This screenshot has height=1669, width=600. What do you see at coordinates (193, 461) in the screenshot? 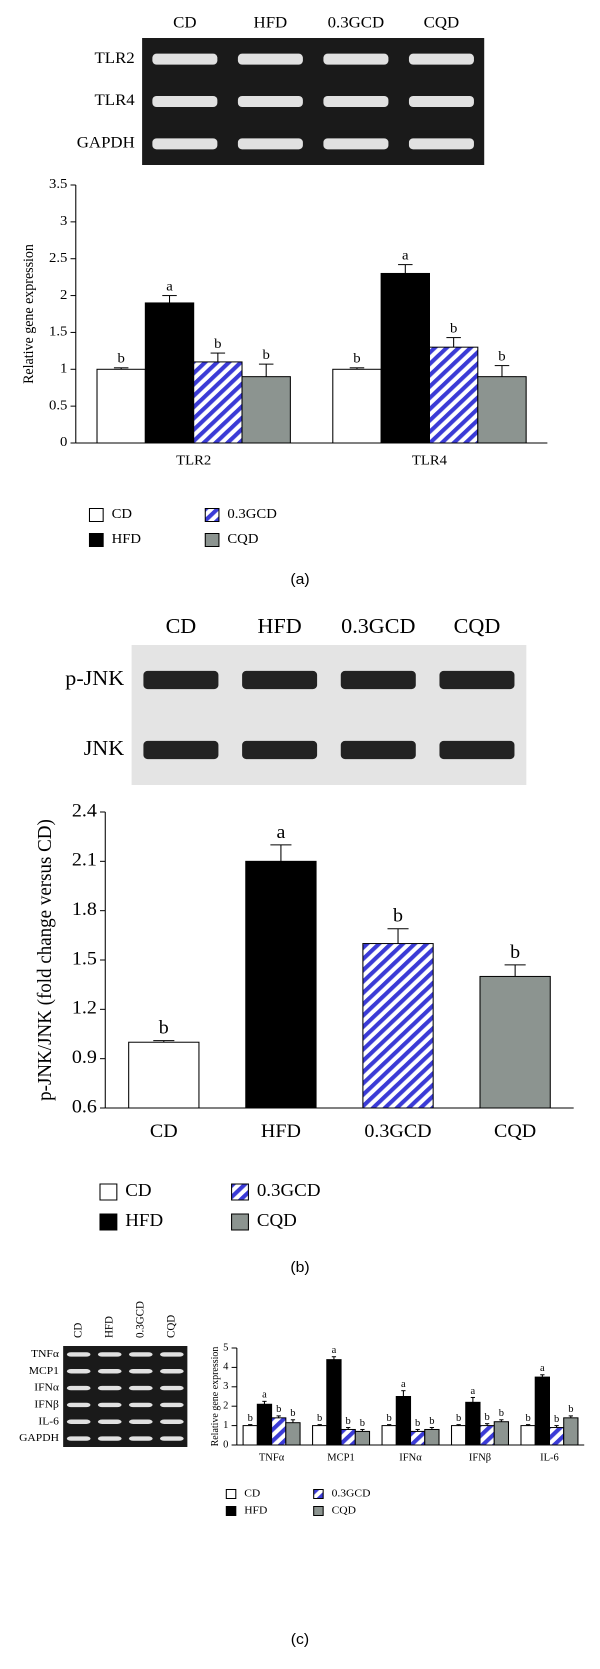
I see `x-tick-label: TLR2` at bounding box center [193, 461].